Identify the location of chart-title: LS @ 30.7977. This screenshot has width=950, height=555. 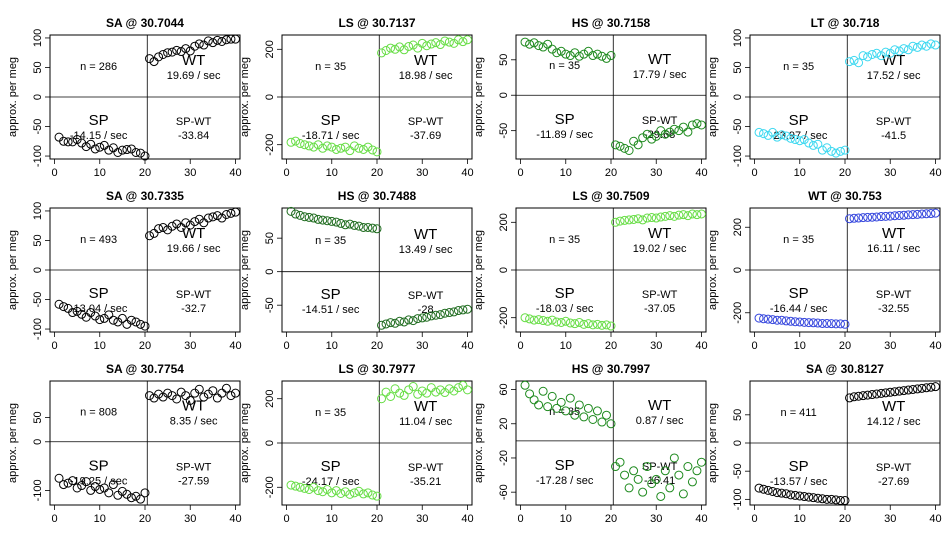
(376, 369).